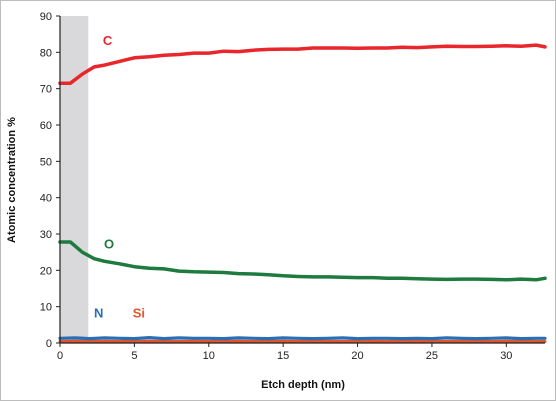  Describe the element at coordinates (12, 180) in the screenshot. I see `y-axis-title: Atomic concentration %` at that location.